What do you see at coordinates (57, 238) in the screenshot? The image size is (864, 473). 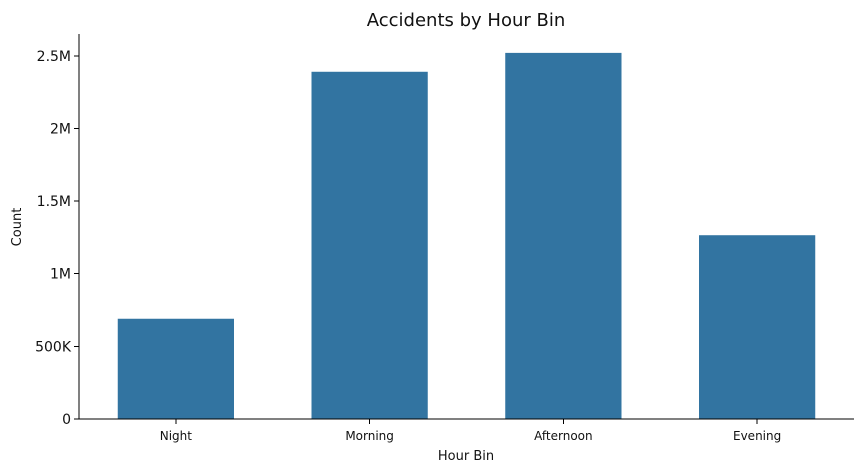 I see `y-axis-ticks: 0 500K 1M 1.5M 2M 2.5M` at bounding box center [57, 238].